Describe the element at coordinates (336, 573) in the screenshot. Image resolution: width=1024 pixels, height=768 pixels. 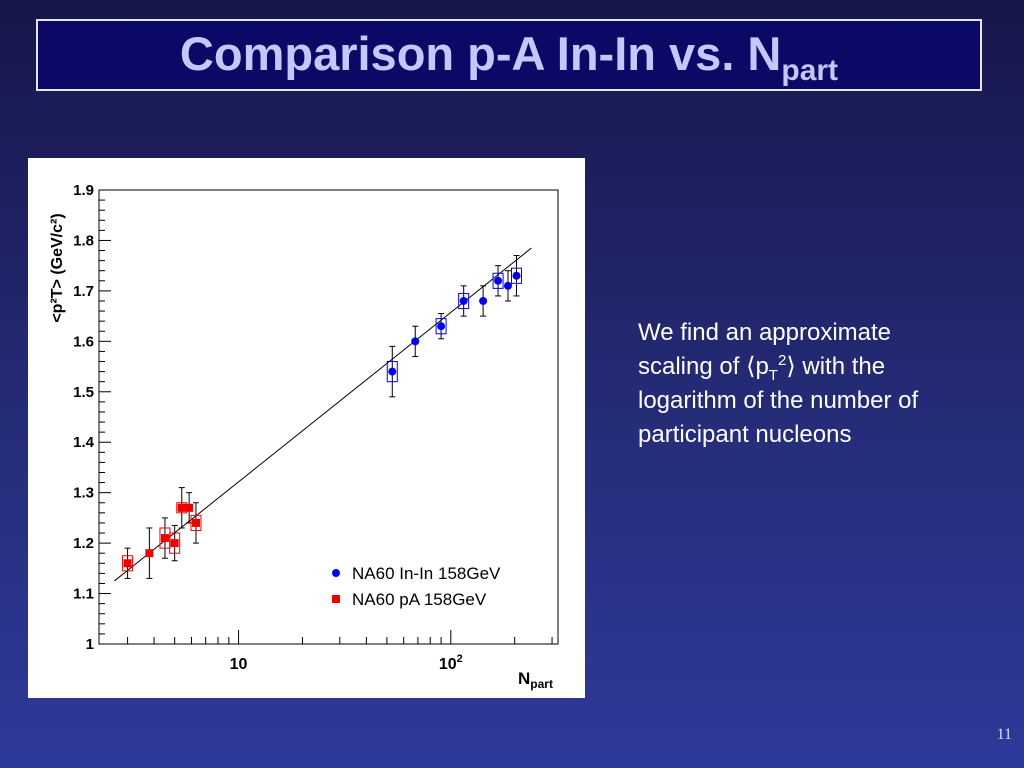
I see `legend-marker-in-in` at that location.